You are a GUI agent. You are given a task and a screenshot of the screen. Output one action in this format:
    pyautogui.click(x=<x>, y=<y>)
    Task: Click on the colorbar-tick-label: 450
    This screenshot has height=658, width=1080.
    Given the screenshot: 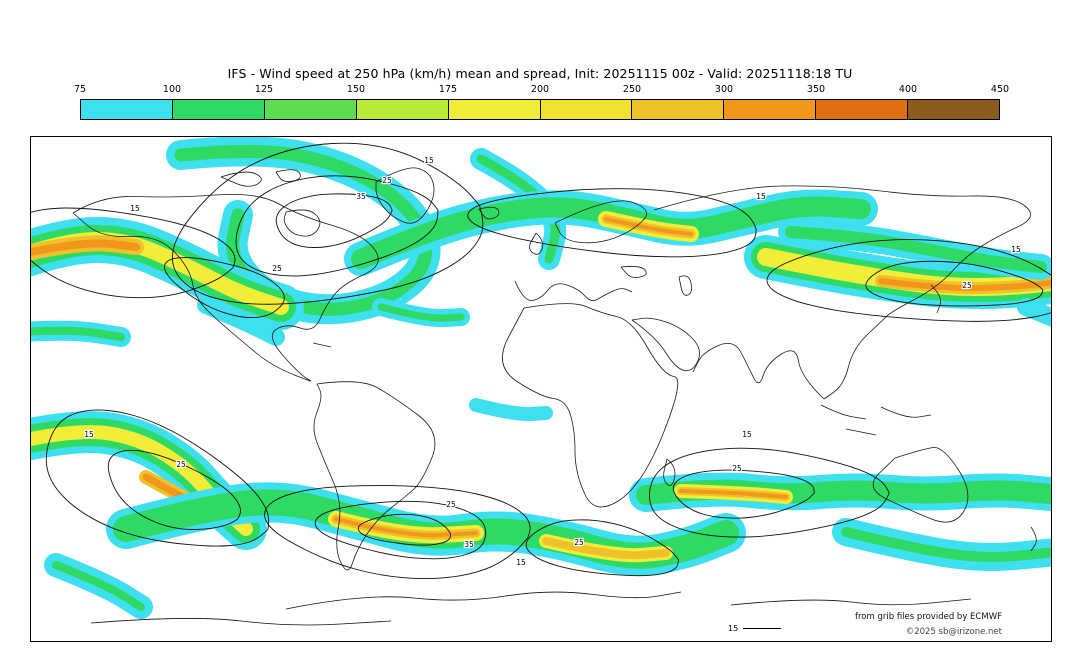 What is the action you would take?
    pyautogui.click(x=1000, y=89)
    